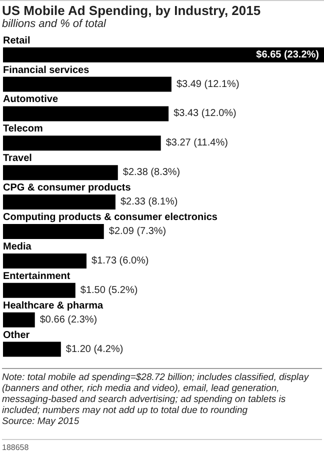  Describe the element at coordinates (16, 335) in the screenshot. I see `y-tick-label: Other` at that location.